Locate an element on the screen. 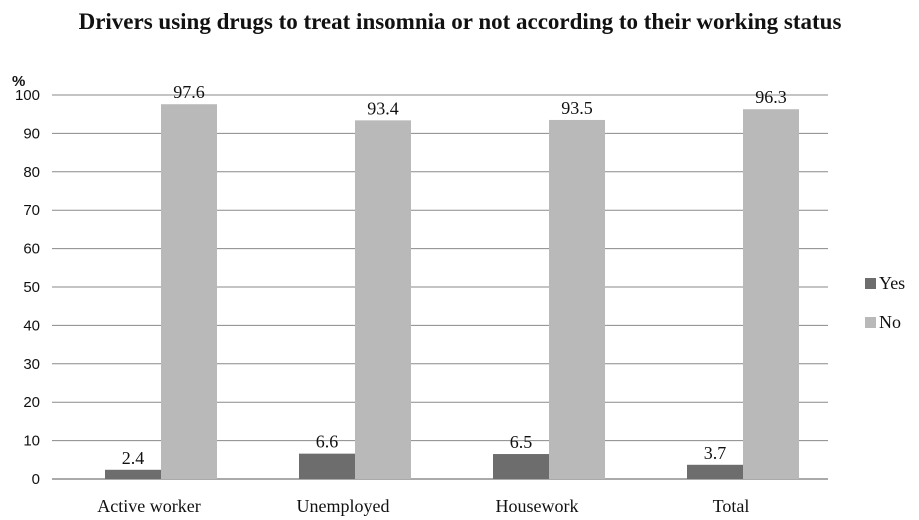 This screenshot has height=520, width=919. data-label: 3.7 is located at coordinates (715, 453).